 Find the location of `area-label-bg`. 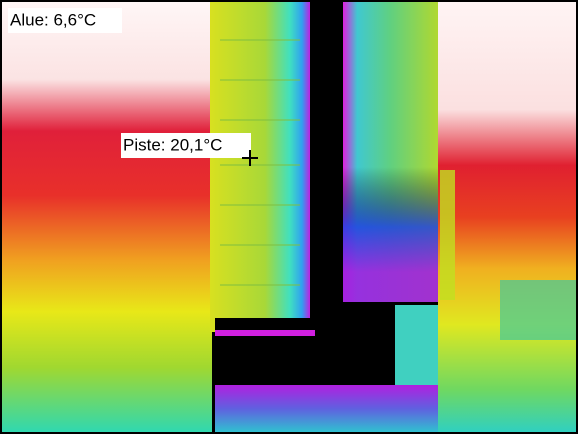

area-label-bg is located at coordinates (65, 20).